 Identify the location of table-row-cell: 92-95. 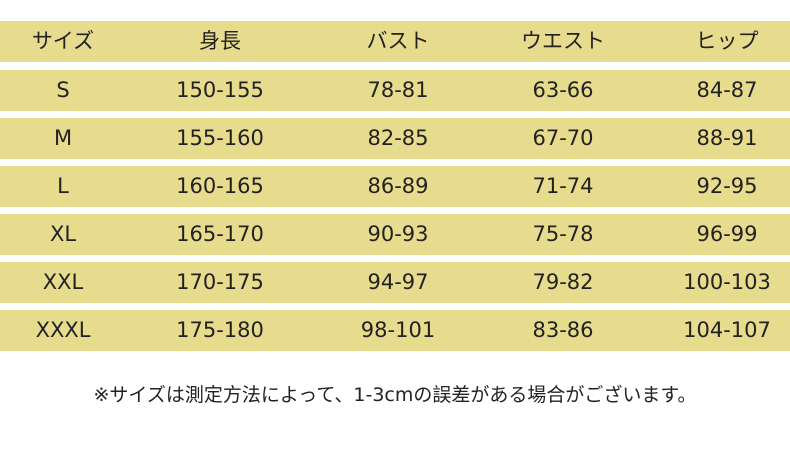
(727, 186).